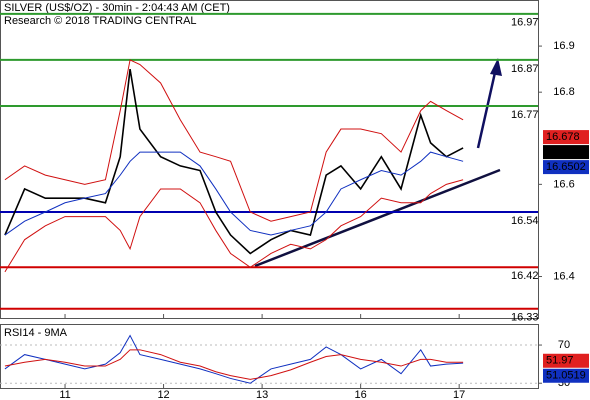 This screenshot has width=590, height=400. Describe the element at coordinates (563, 137) in the screenshot. I see `price-tag-label: 16.678` at that location.